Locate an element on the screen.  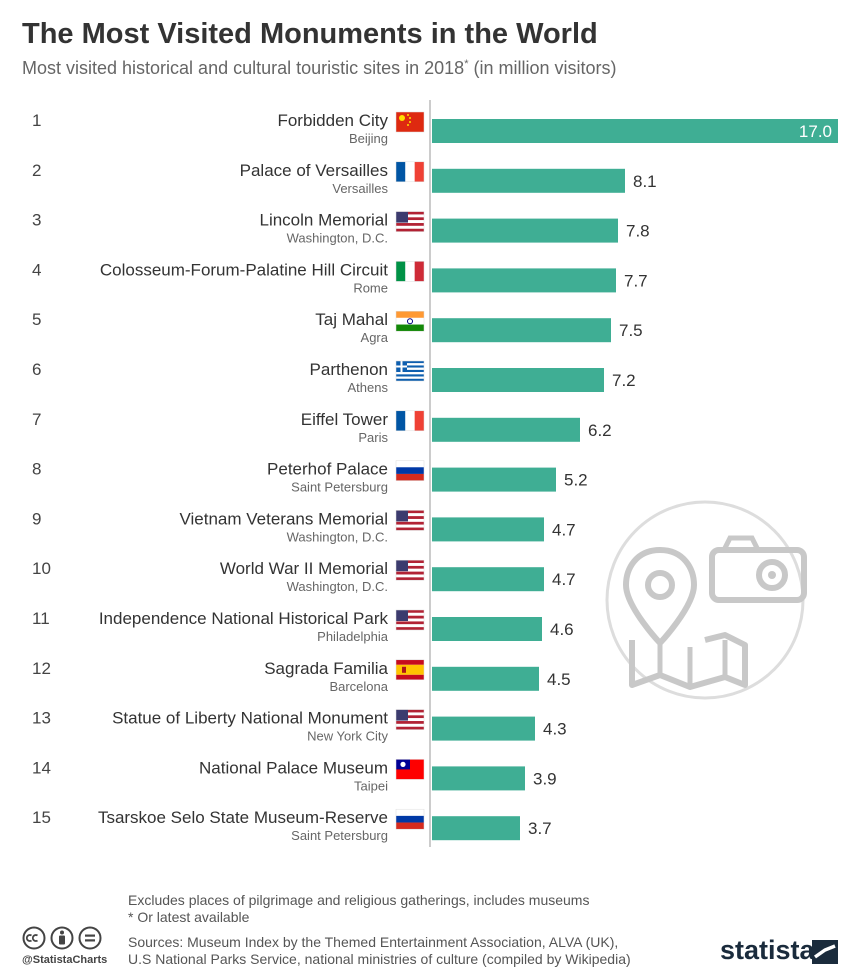
rank-label: 4 is located at coordinates (36, 269).